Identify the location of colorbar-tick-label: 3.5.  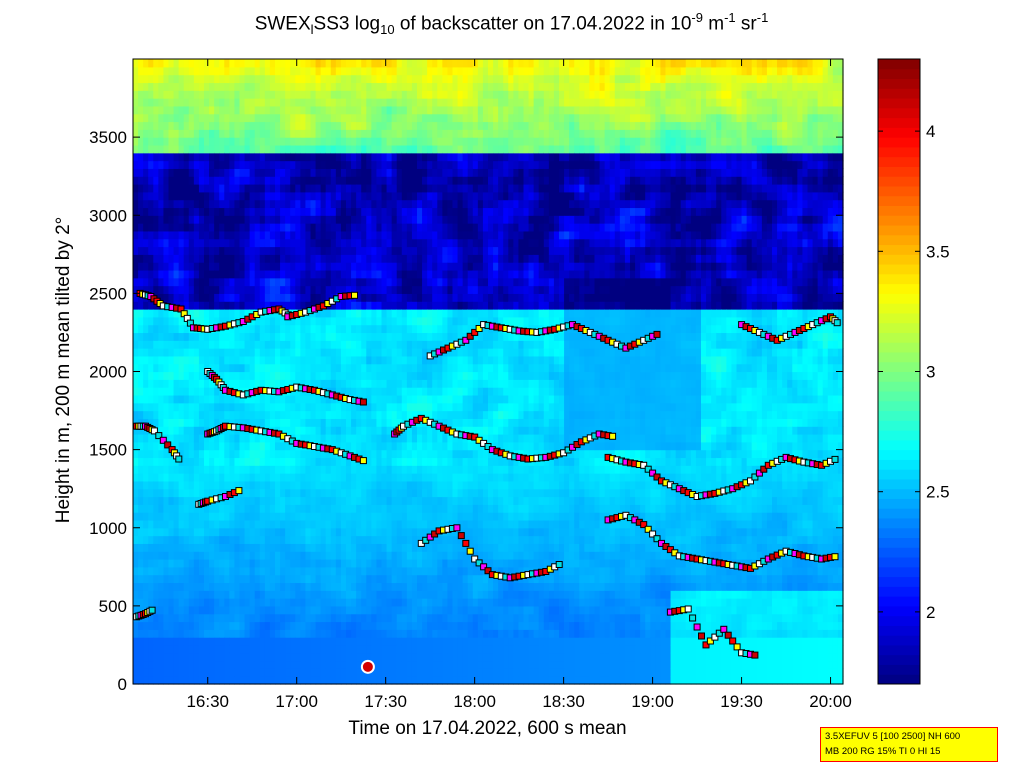
(938, 251).